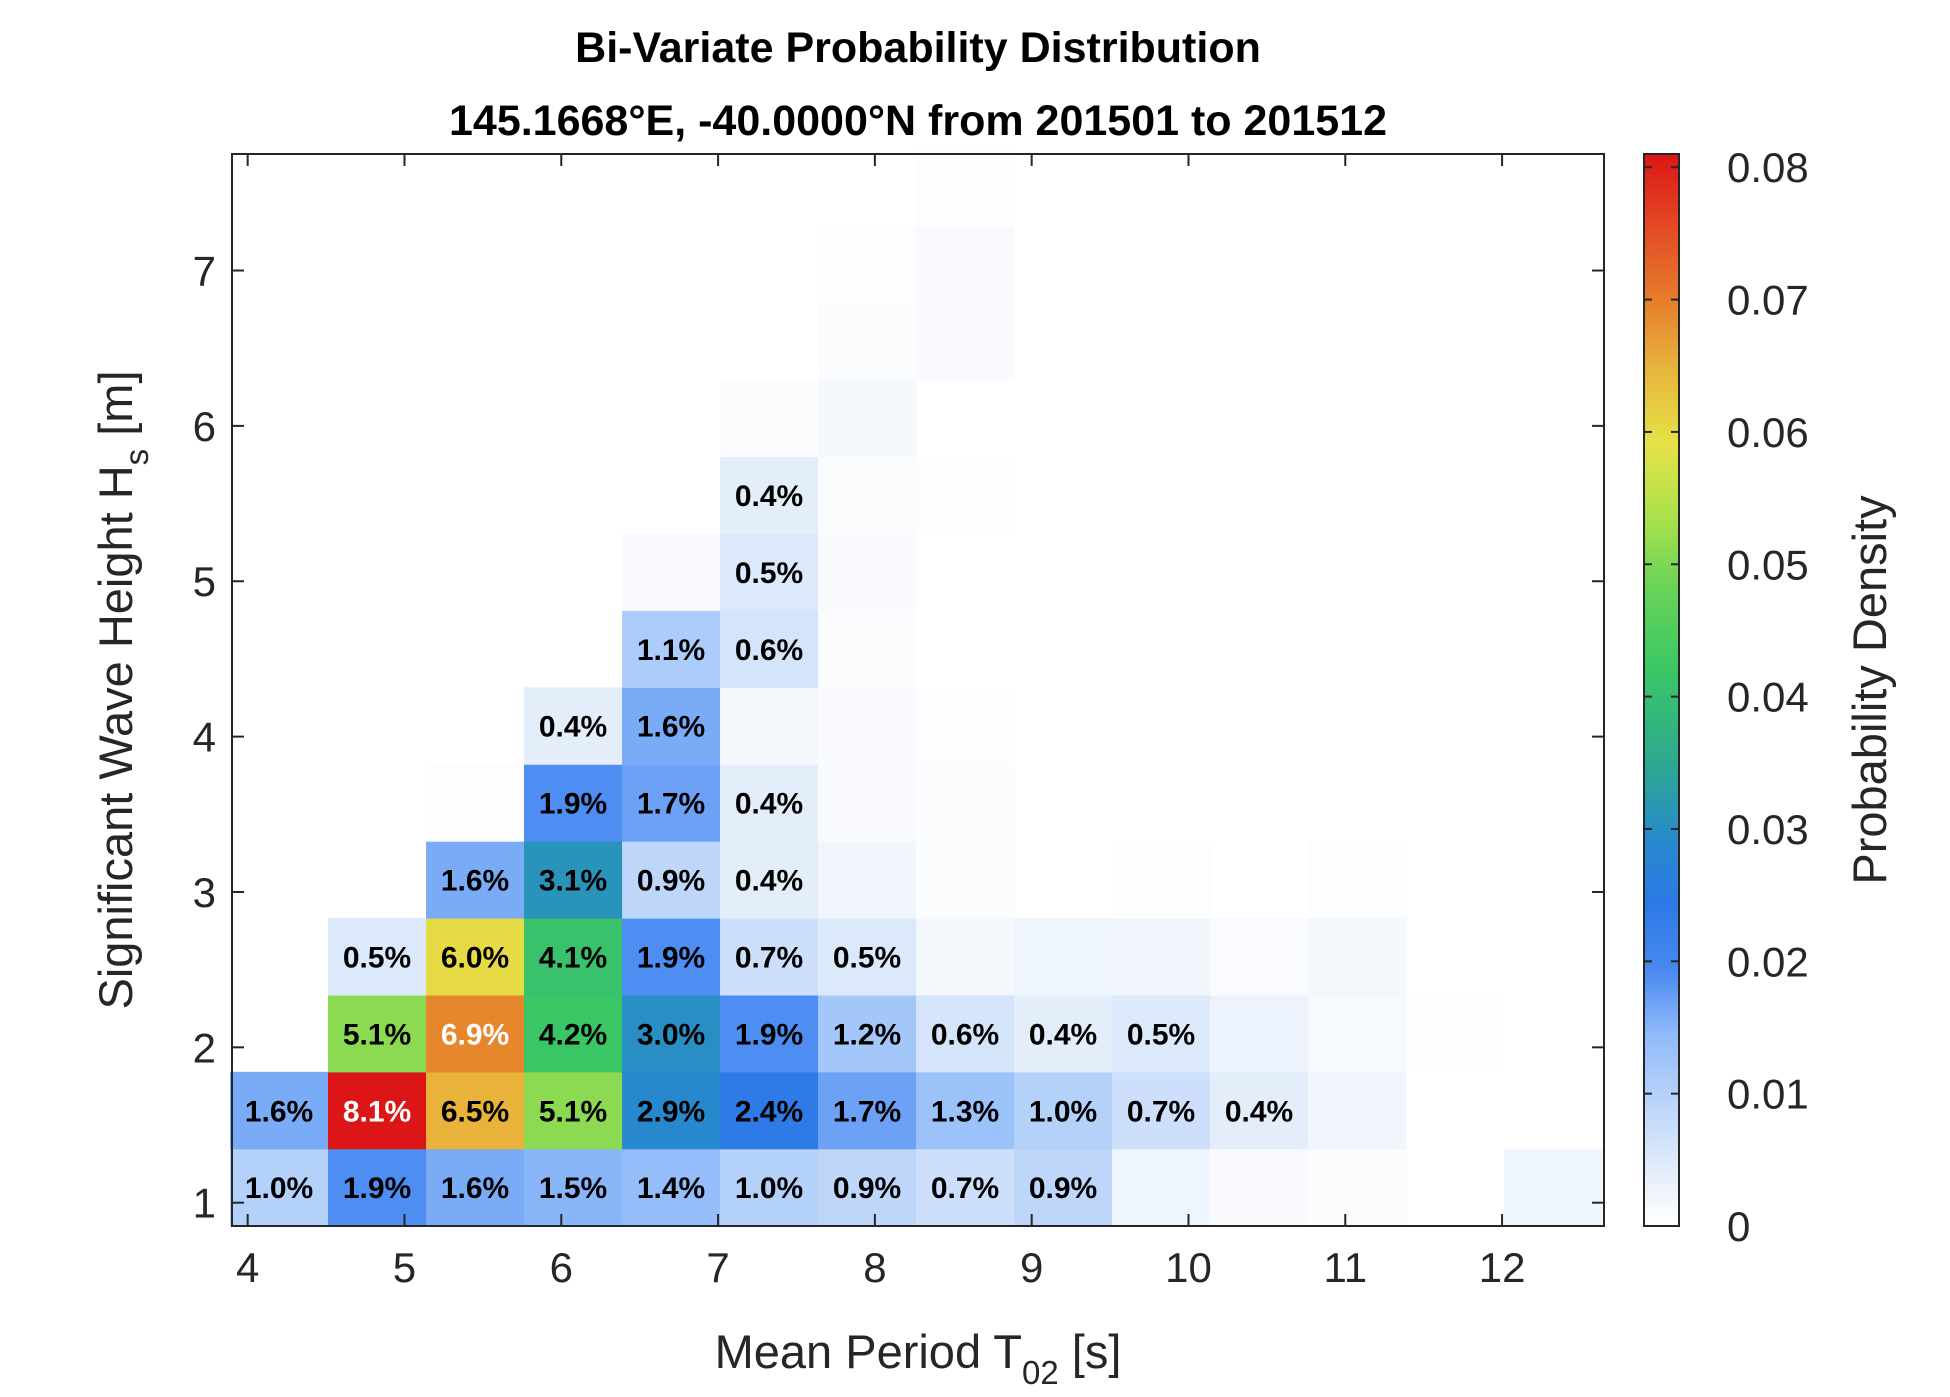  Describe the element at coordinates (1768, 1094) in the screenshot. I see `colorbar-tick-label: 0.01` at that location.